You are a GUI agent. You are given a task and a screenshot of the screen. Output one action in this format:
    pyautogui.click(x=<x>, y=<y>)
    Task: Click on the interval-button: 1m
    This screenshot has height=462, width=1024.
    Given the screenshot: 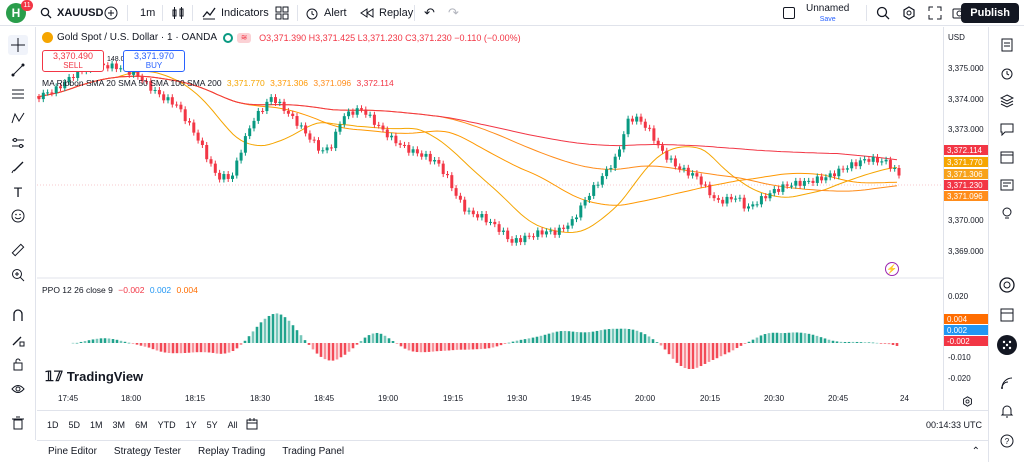 What is the action you would take?
    pyautogui.click(x=148, y=13)
    